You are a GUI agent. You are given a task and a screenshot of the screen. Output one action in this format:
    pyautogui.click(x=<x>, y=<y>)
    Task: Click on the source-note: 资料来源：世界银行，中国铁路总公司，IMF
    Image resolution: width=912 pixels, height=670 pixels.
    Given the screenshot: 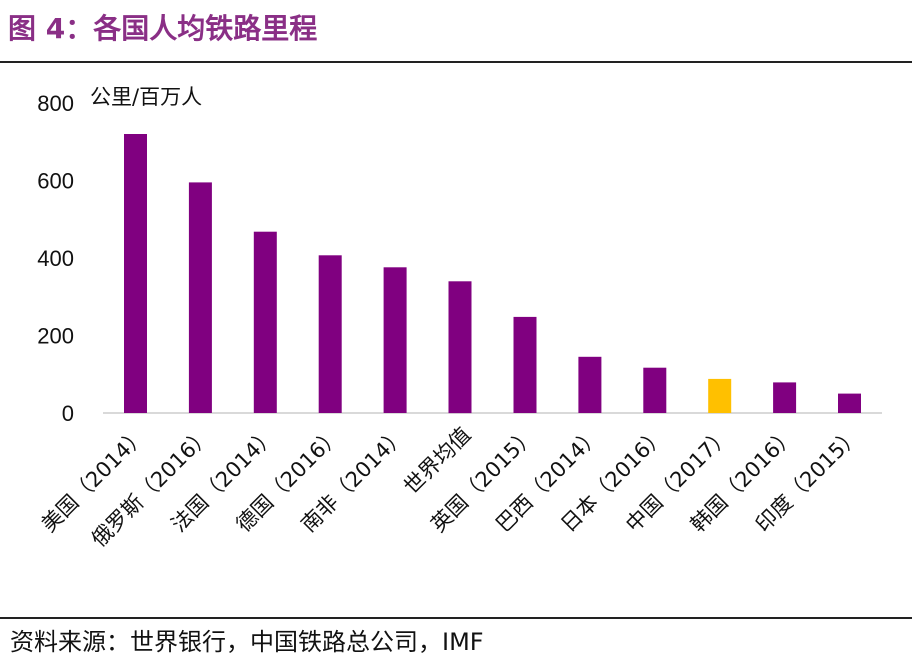 What is the action you would take?
    pyautogui.click(x=247, y=642)
    